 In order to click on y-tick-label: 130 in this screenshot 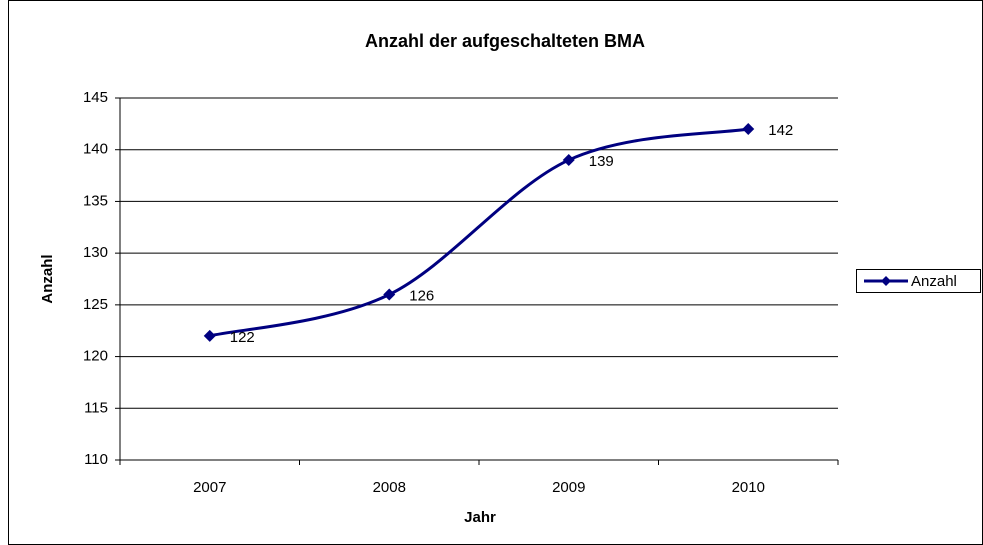, I will do `click(95, 252)`.